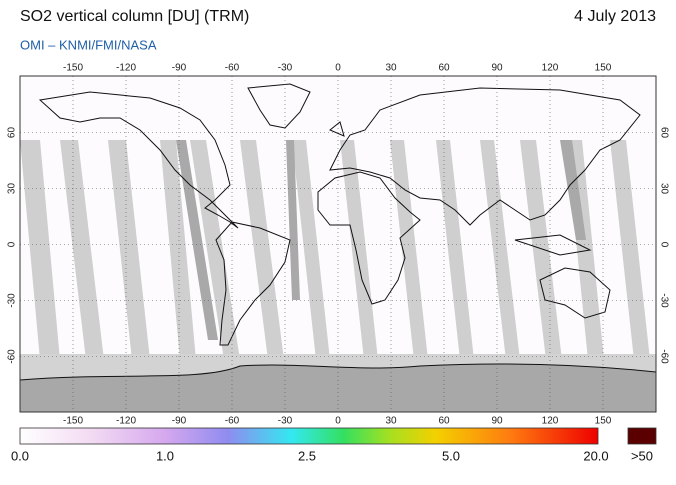 This screenshot has width=676, height=485. I want to click on colorbar-label: 20.0, so click(595, 455).